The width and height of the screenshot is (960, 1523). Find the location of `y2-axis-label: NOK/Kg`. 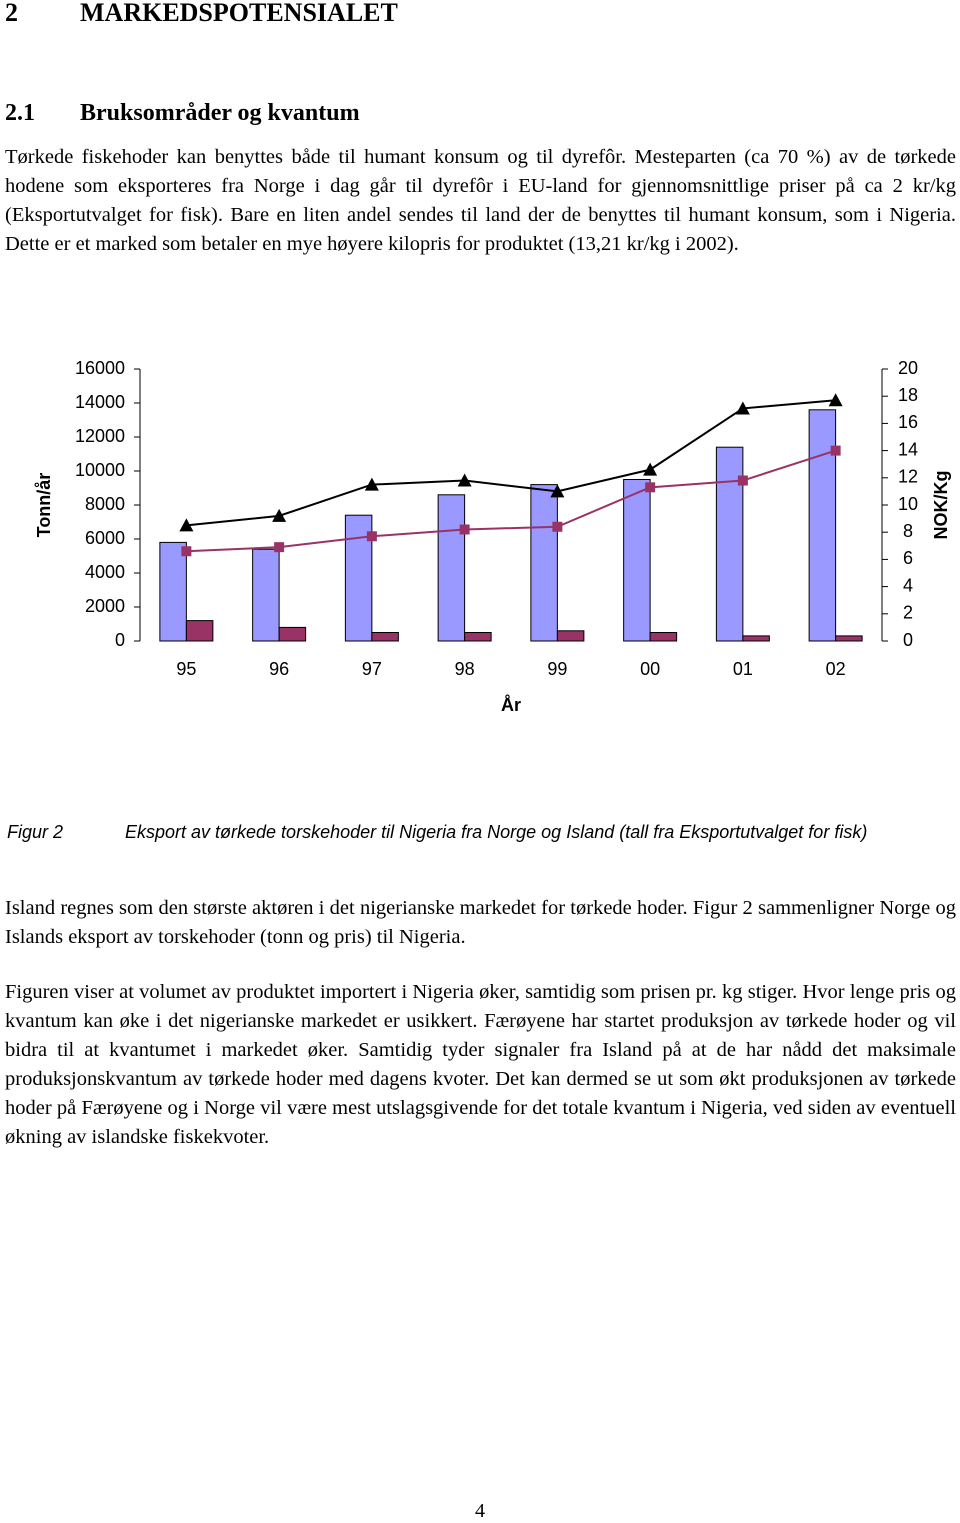

y2-axis-label: NOK/Kg is located at coordinates (941, 505).